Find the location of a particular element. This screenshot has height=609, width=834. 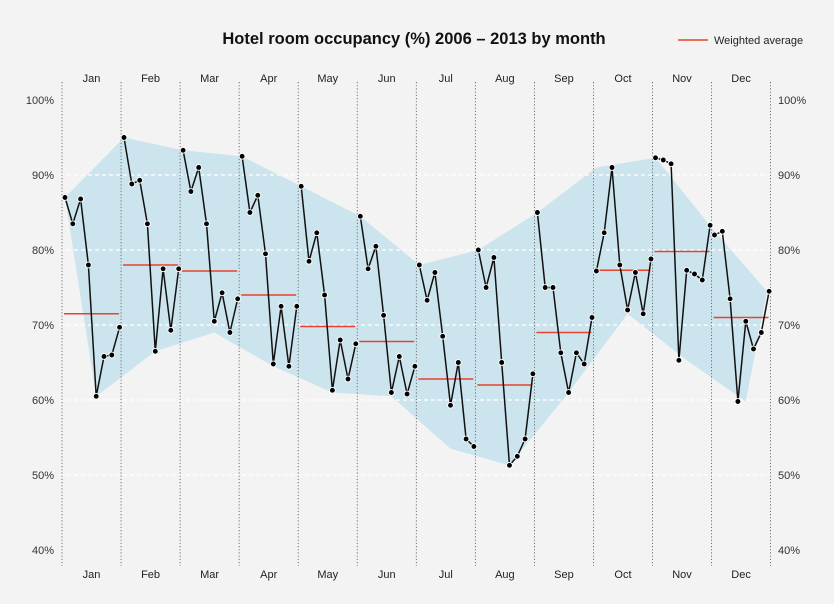

month-label-top: Jan is located at coordinates (92, 79).